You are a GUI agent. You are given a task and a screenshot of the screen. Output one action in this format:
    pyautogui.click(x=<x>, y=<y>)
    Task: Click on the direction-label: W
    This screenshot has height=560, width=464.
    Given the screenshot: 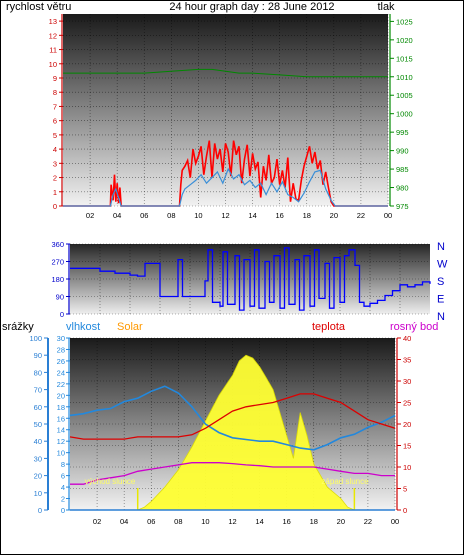 What is the action you would take?
    pyautogui.click(x=442, y=265)
    